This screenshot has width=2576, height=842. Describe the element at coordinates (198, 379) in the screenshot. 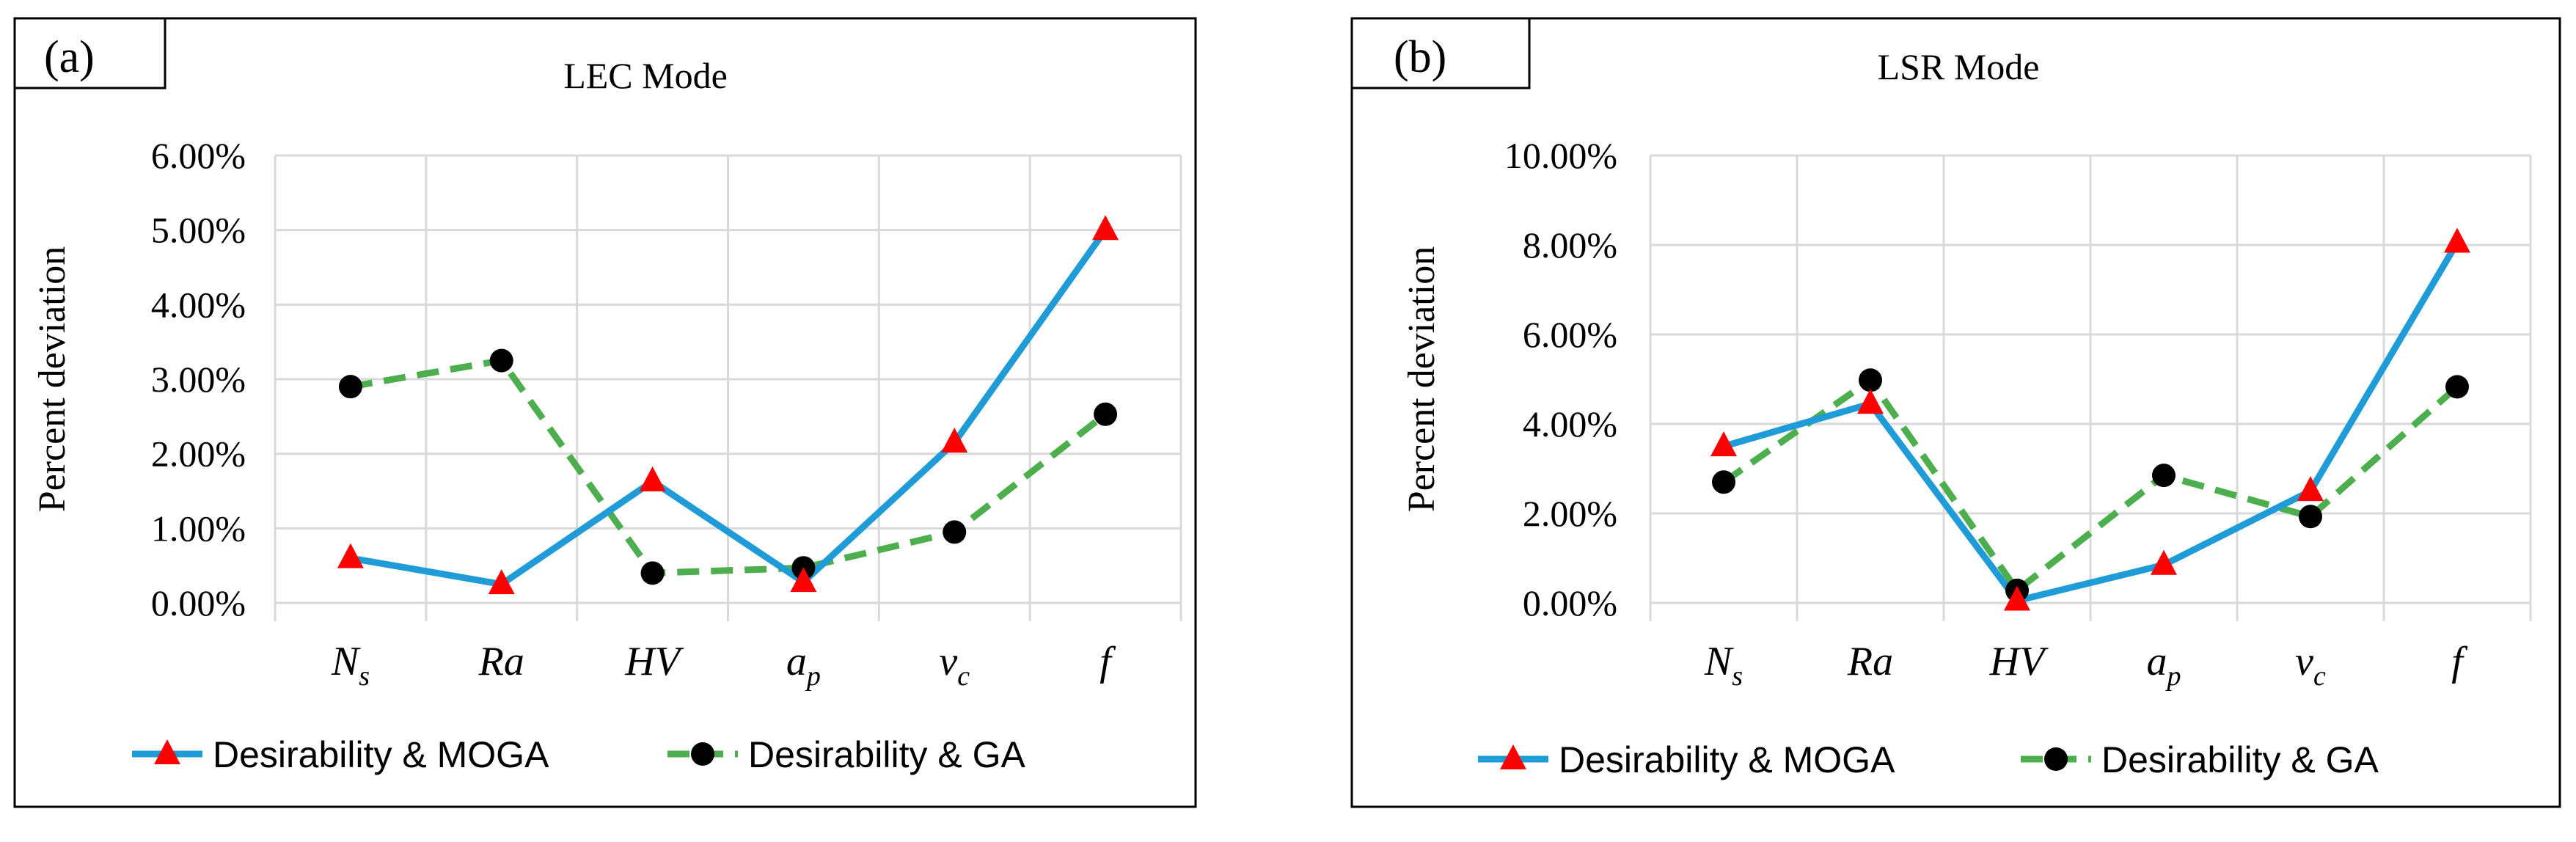

I see `y-tick-label: 3.00%` at that location.